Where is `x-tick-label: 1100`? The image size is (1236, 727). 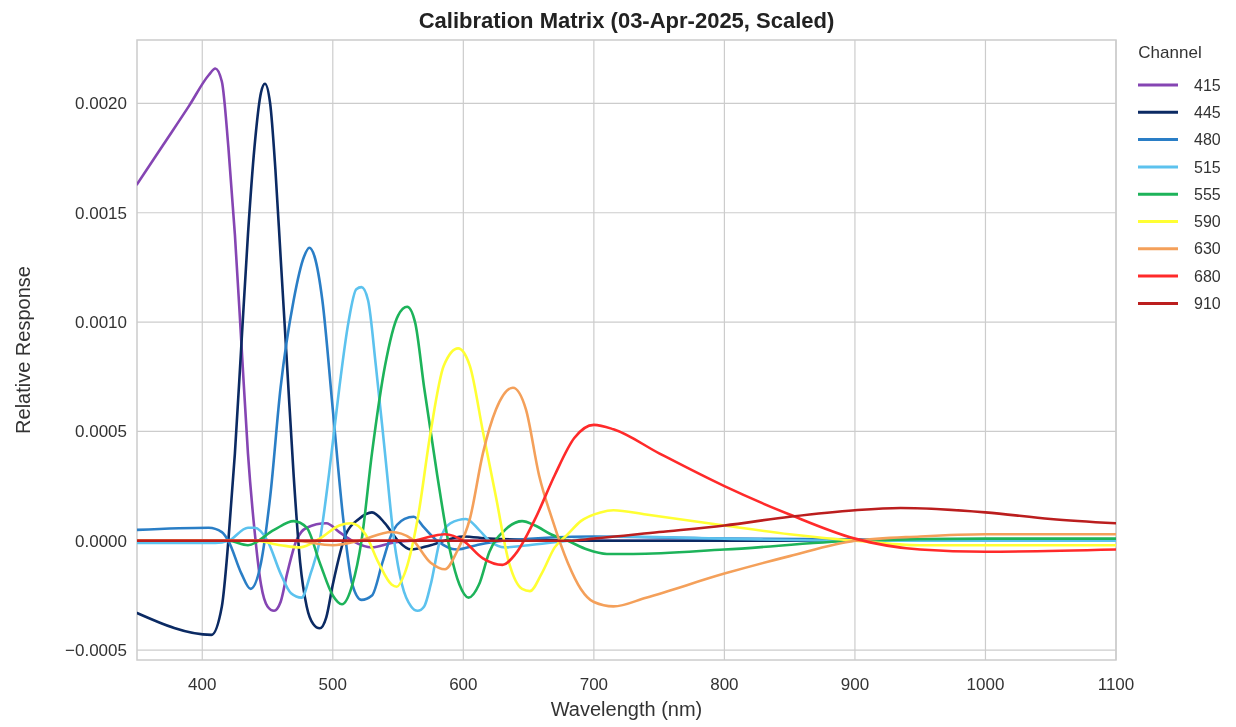
x-tick-label: 1100 is located at coordinates (1116, 684).